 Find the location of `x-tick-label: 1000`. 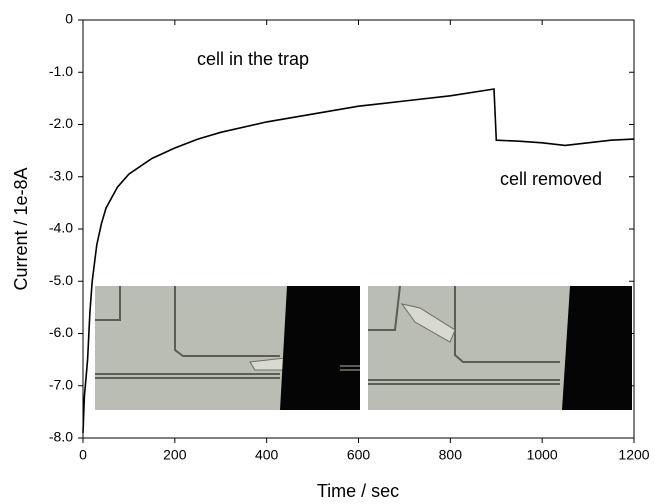

x-tick-label: 1000 is located at coordinates (542, 455).